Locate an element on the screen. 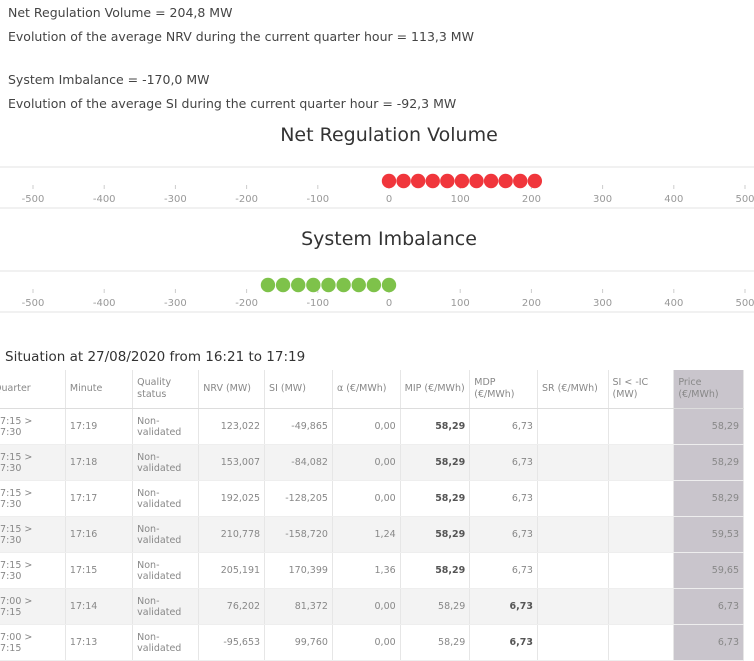 Image resolution: width=754 pixels, height=661 pixels. table-cell: 123,022 is located at coordinates (232, 426).